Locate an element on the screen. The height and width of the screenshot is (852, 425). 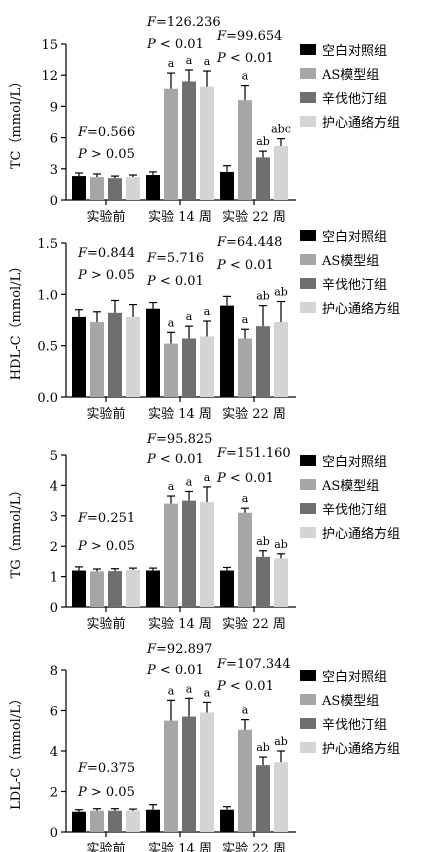
y-tick-label: 0 is located at coordinates (54, 833).